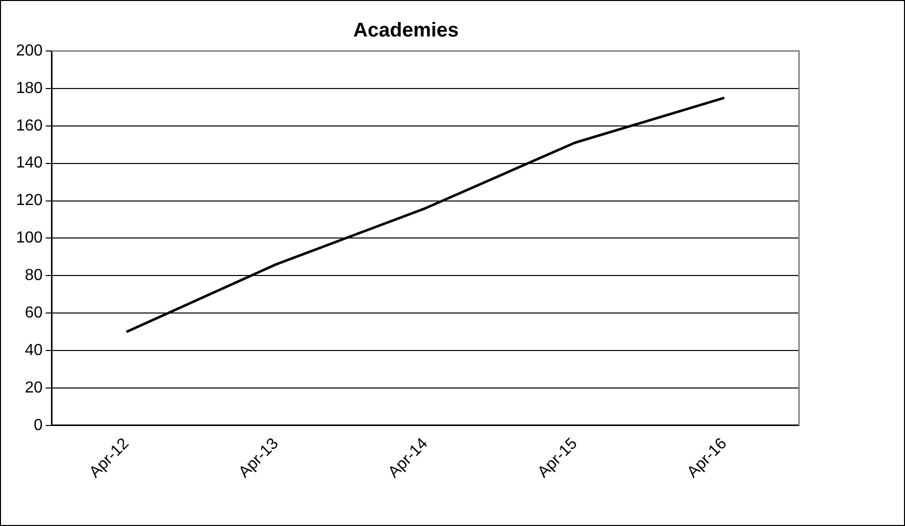  What do you see at coordinates (38, 425) in the screenshot?
I see `y-tick-label: 0` at bounding box center [38, 425].